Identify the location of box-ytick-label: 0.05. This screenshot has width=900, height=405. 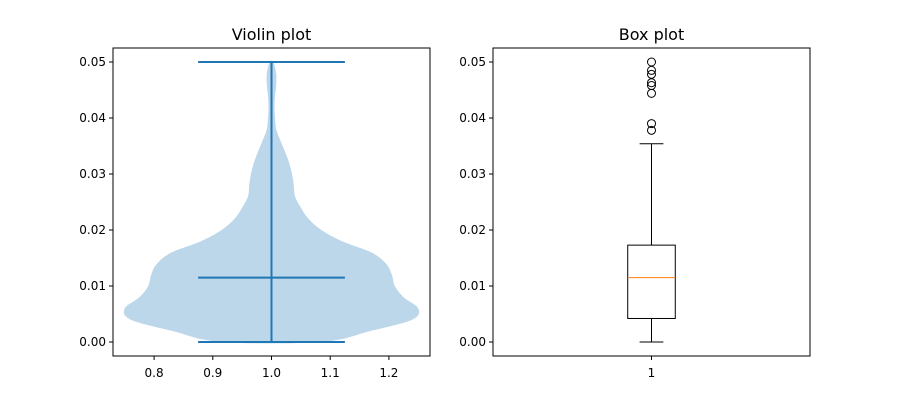
(472, 62).